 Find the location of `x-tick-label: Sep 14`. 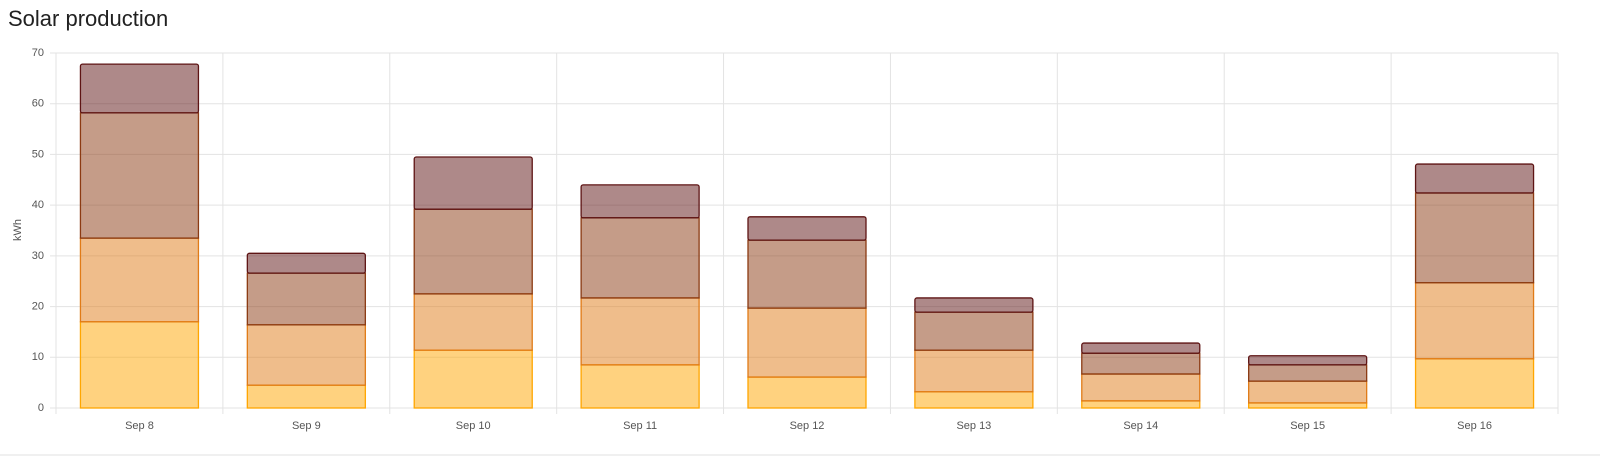

x-tick-label: Sep 14 is located at coordinates (1140, 426).